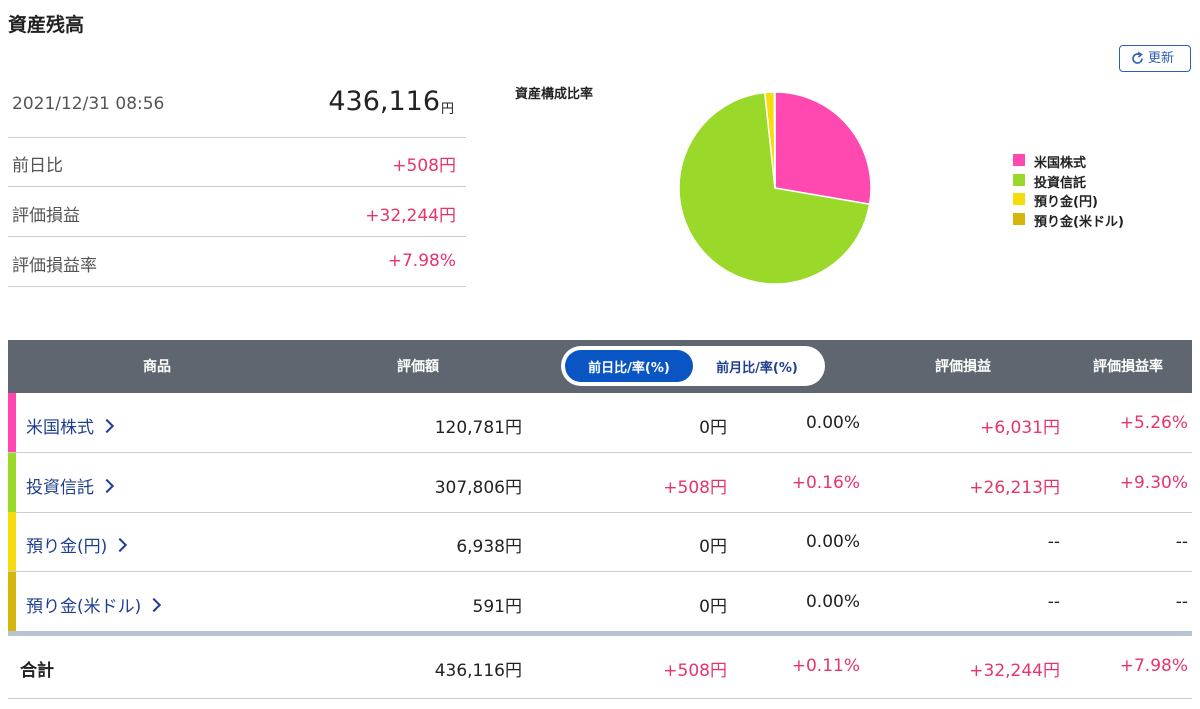 The height and width of the screenshot is (709, 1200). I want to click on legend-label: 投資信託, so click(1060, 183).